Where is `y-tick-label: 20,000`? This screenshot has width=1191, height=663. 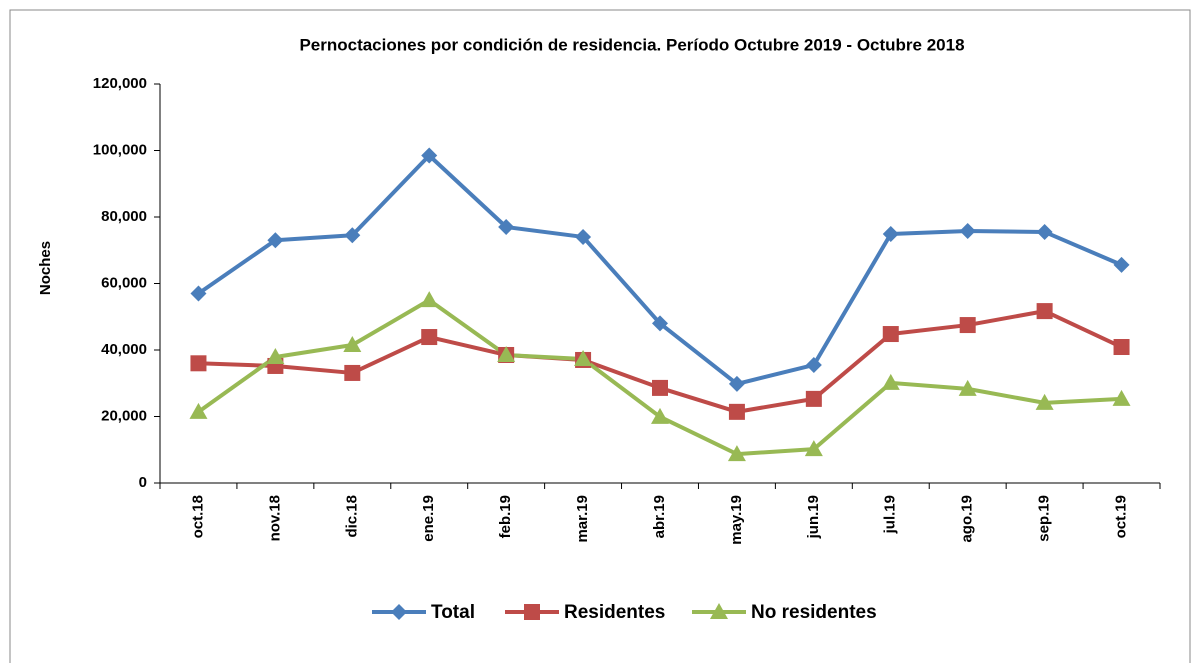 y-tick-label: 20,000 is located at coordinates (124, 415).